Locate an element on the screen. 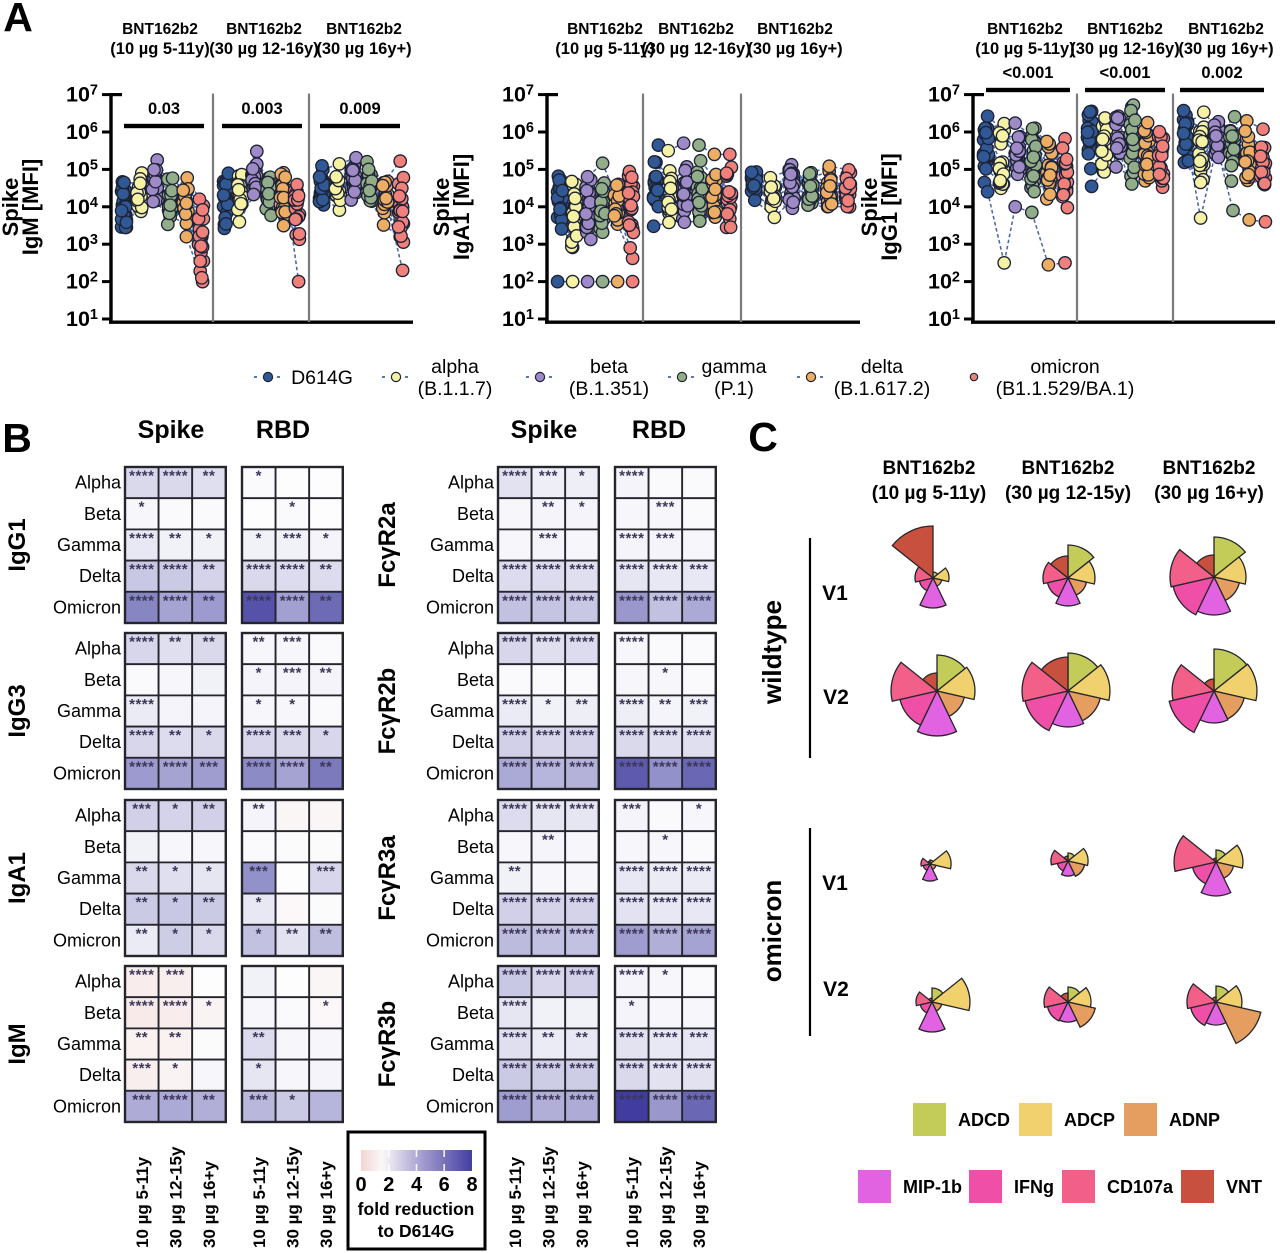 This screenshot has height=1253, width=1280. svg-text: FcγR2a is located at coordinates (387, 545).